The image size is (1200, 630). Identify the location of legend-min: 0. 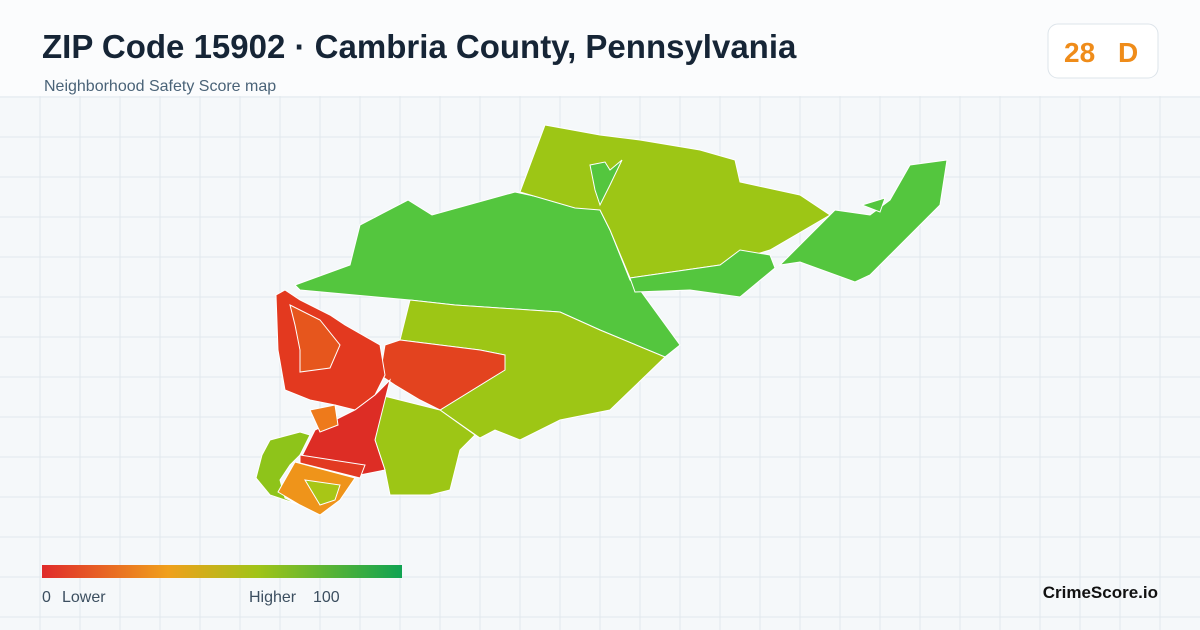
(46, 597).